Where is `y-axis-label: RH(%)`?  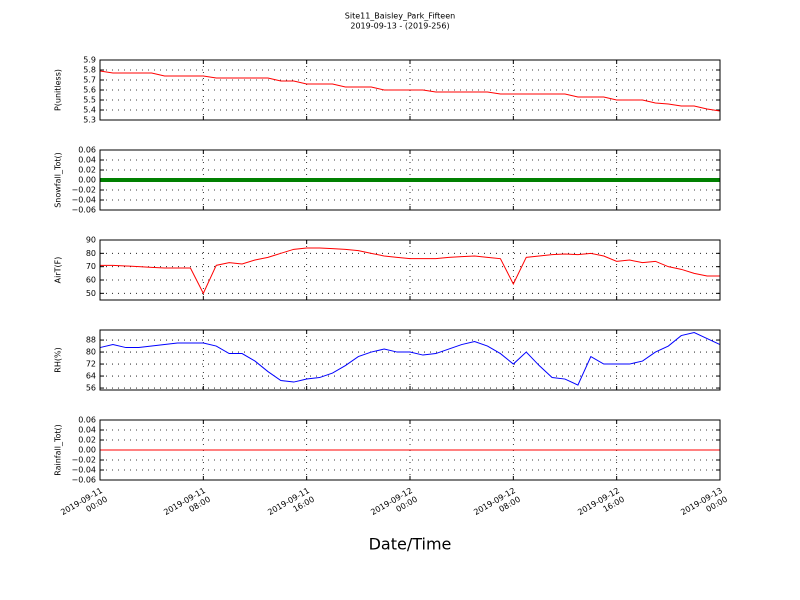
y-axis-label: RH(%) is located at coordinates (58, 359).